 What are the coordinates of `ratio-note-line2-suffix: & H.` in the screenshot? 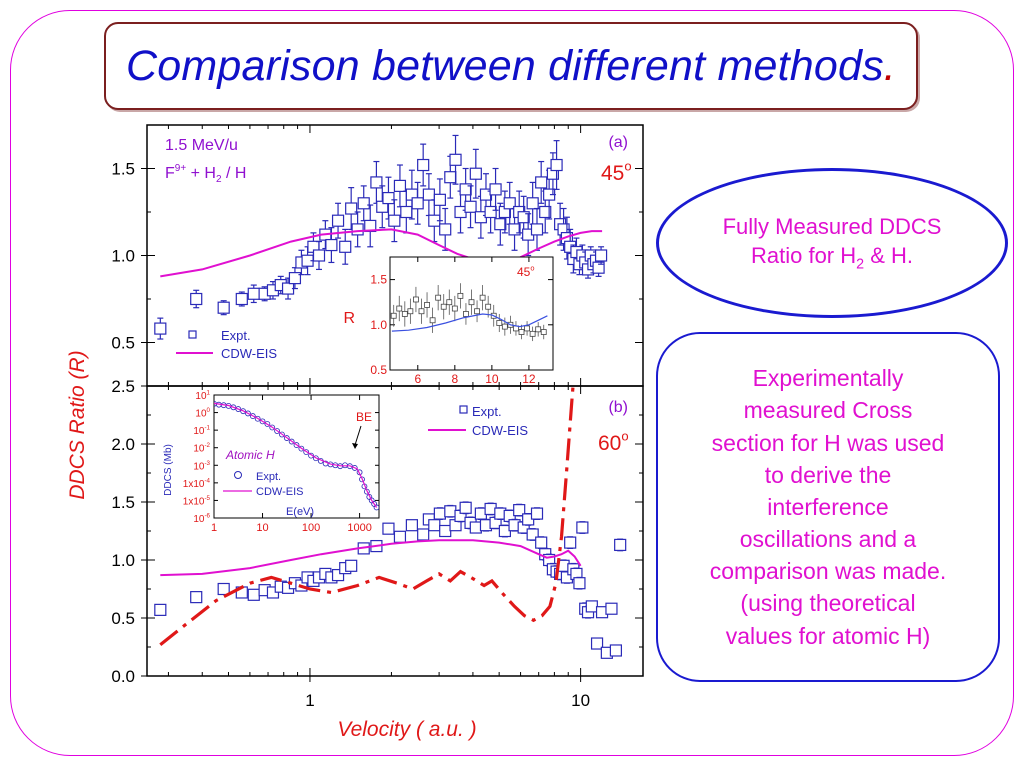 It's located at (888, 255).